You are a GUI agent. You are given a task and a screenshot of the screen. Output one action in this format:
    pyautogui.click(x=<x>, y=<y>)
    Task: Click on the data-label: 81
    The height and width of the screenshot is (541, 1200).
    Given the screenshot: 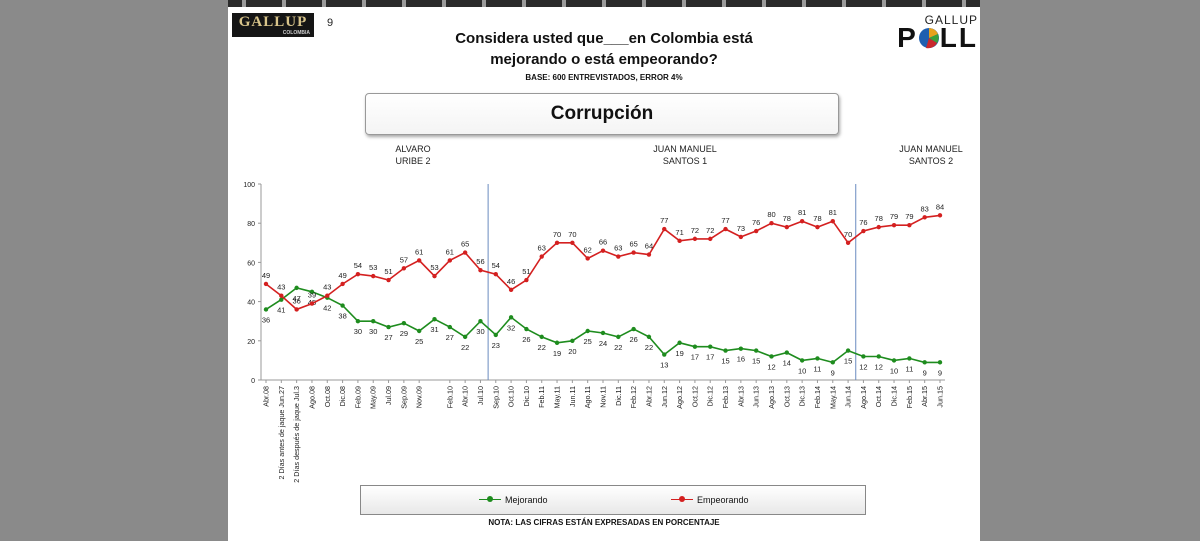 What is the action you would take?
    pyautogui.click(x=833, y=212)
    